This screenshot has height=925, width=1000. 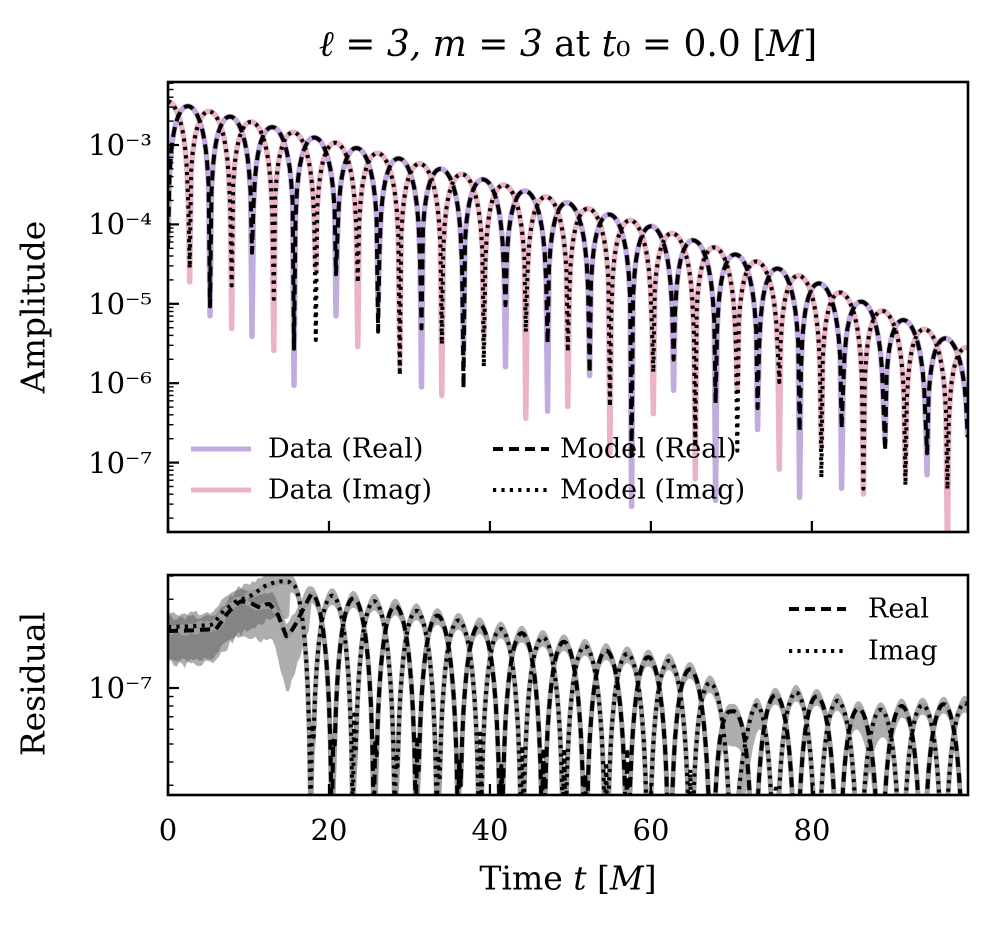 I want to click on x-axis-label: Time t [M], so click(x=567, y=878).